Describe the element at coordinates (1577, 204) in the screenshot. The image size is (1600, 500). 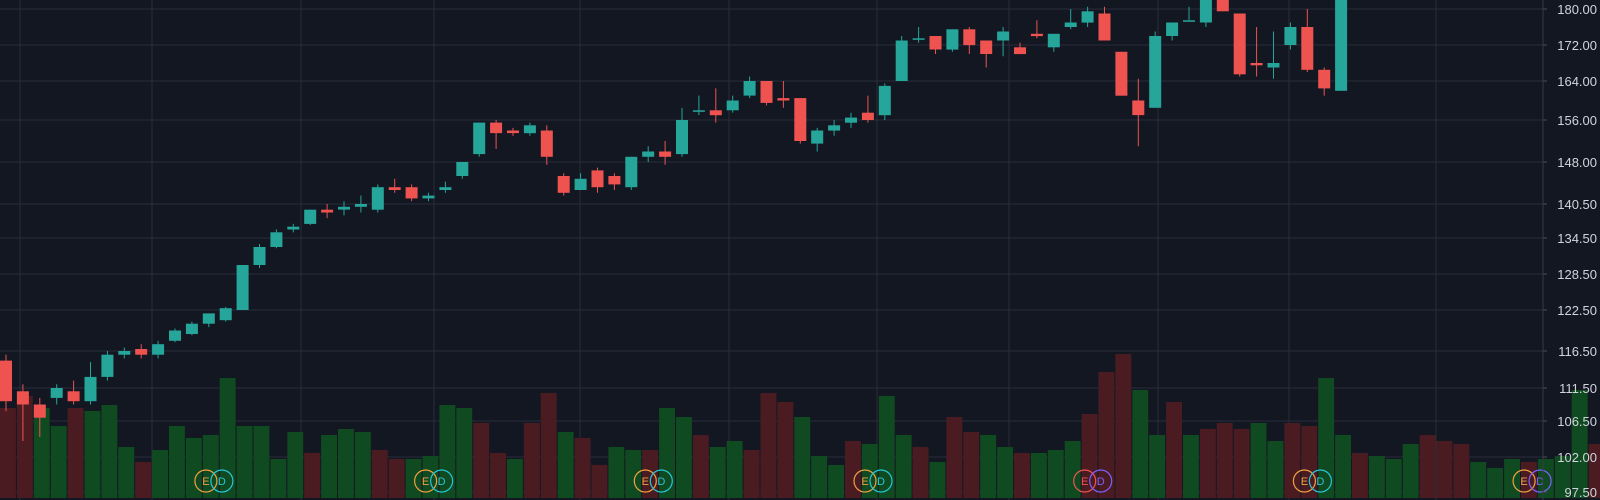
I see `price-tick-label: 140.50` at that location.